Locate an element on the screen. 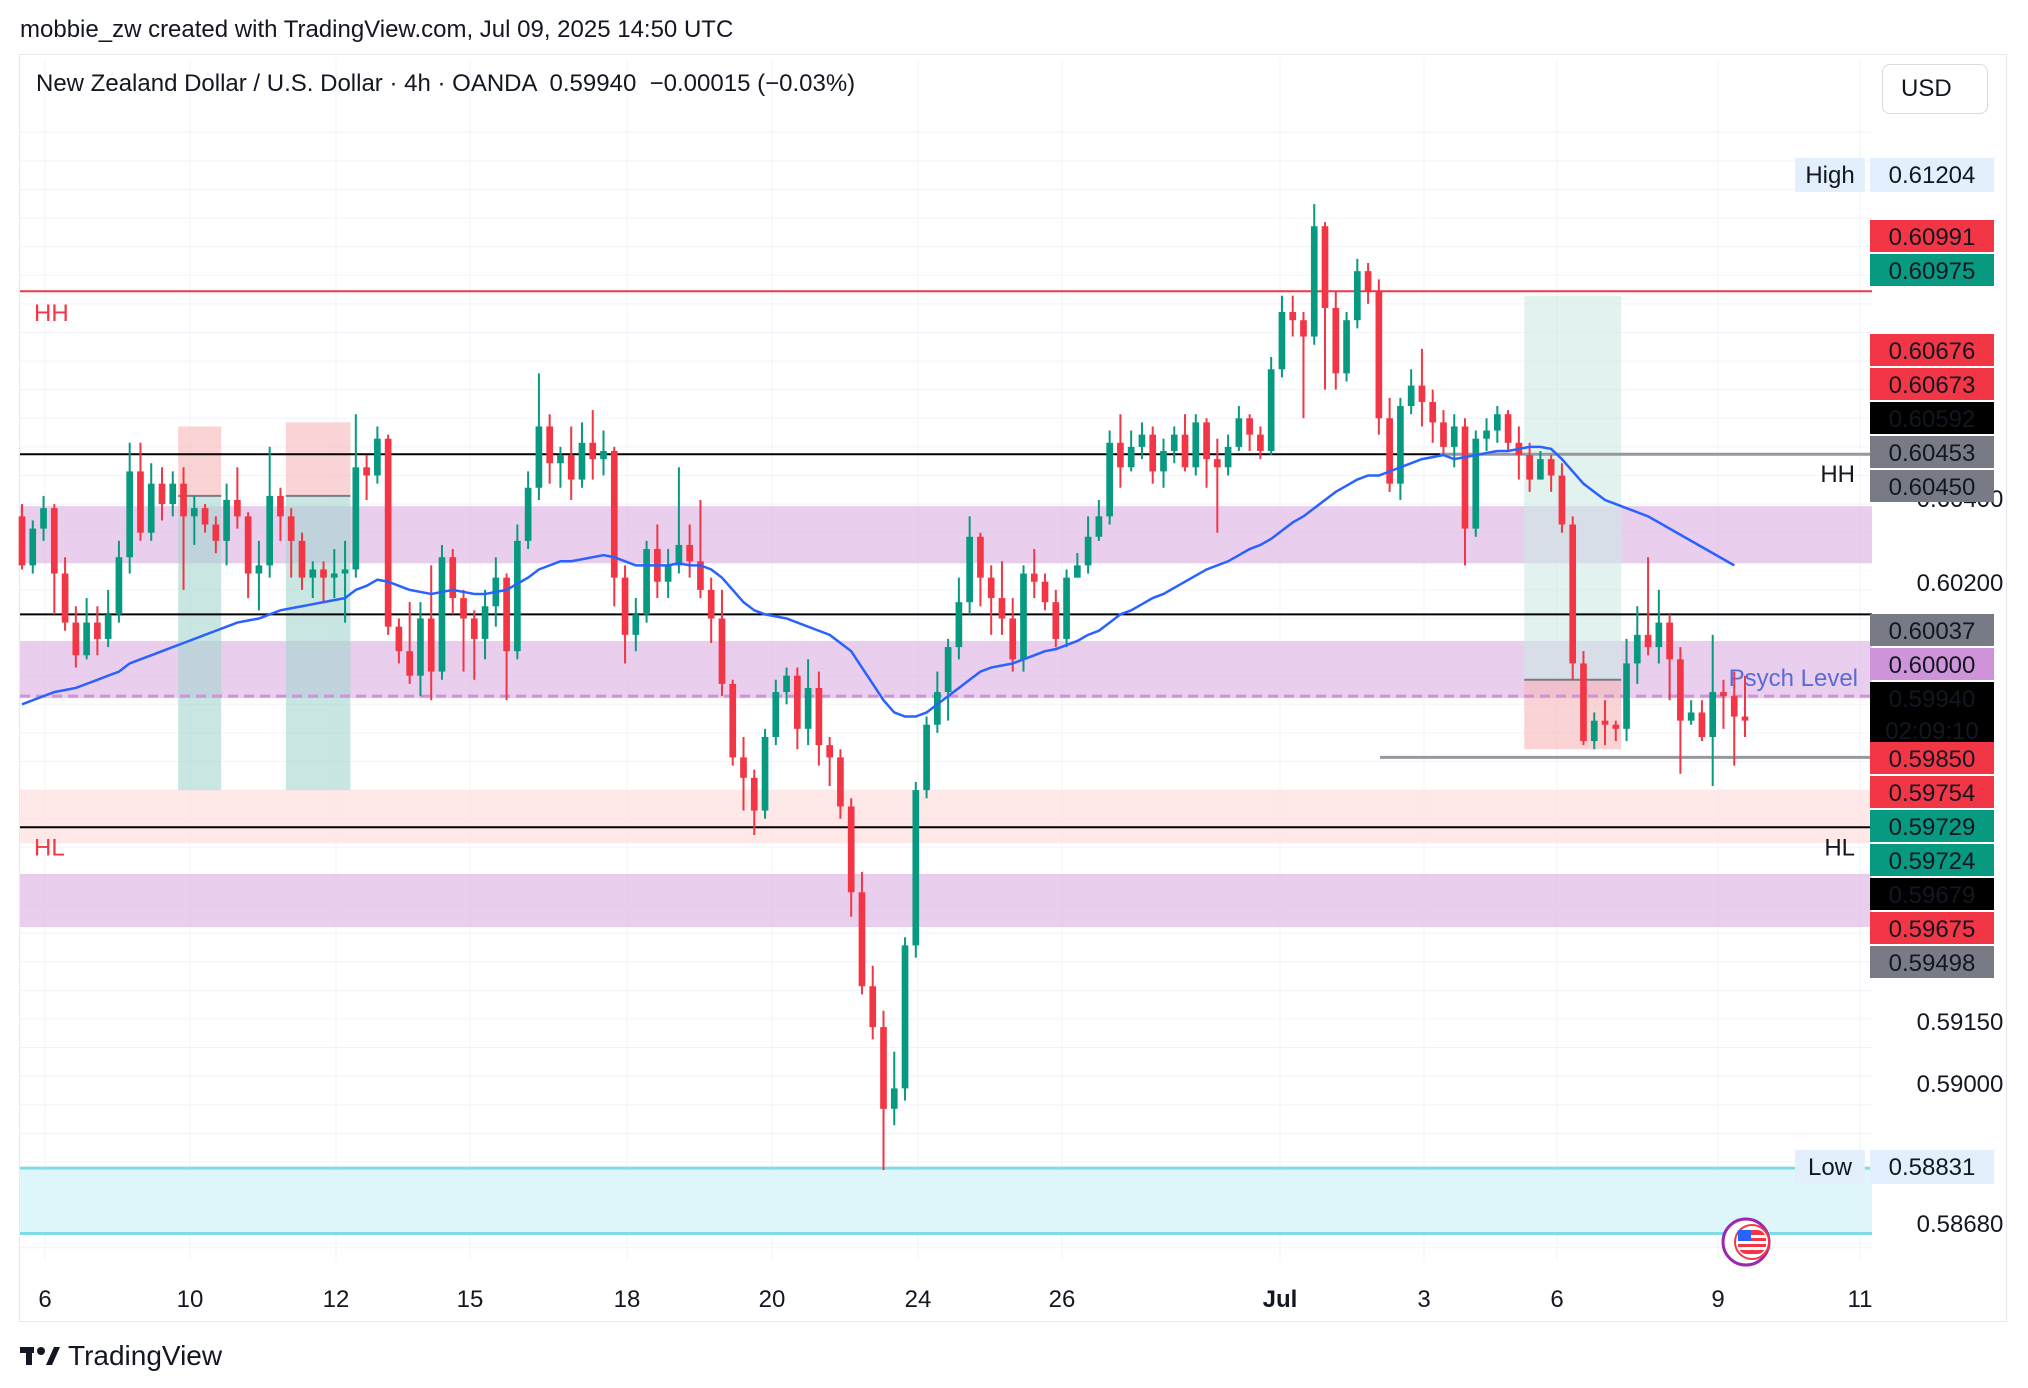 The image size is (2028, 1388). high-label: High is located at coordinates (1829, 175).